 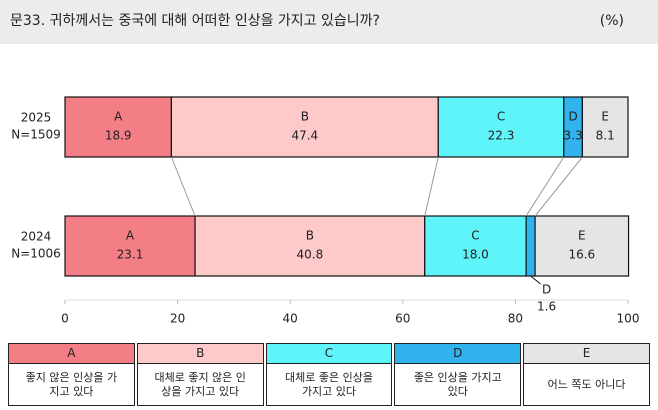 What do you see at coordinates (586, 353) in the screenshot?
I see `legend-key: E` at bounding box center [586, 353].